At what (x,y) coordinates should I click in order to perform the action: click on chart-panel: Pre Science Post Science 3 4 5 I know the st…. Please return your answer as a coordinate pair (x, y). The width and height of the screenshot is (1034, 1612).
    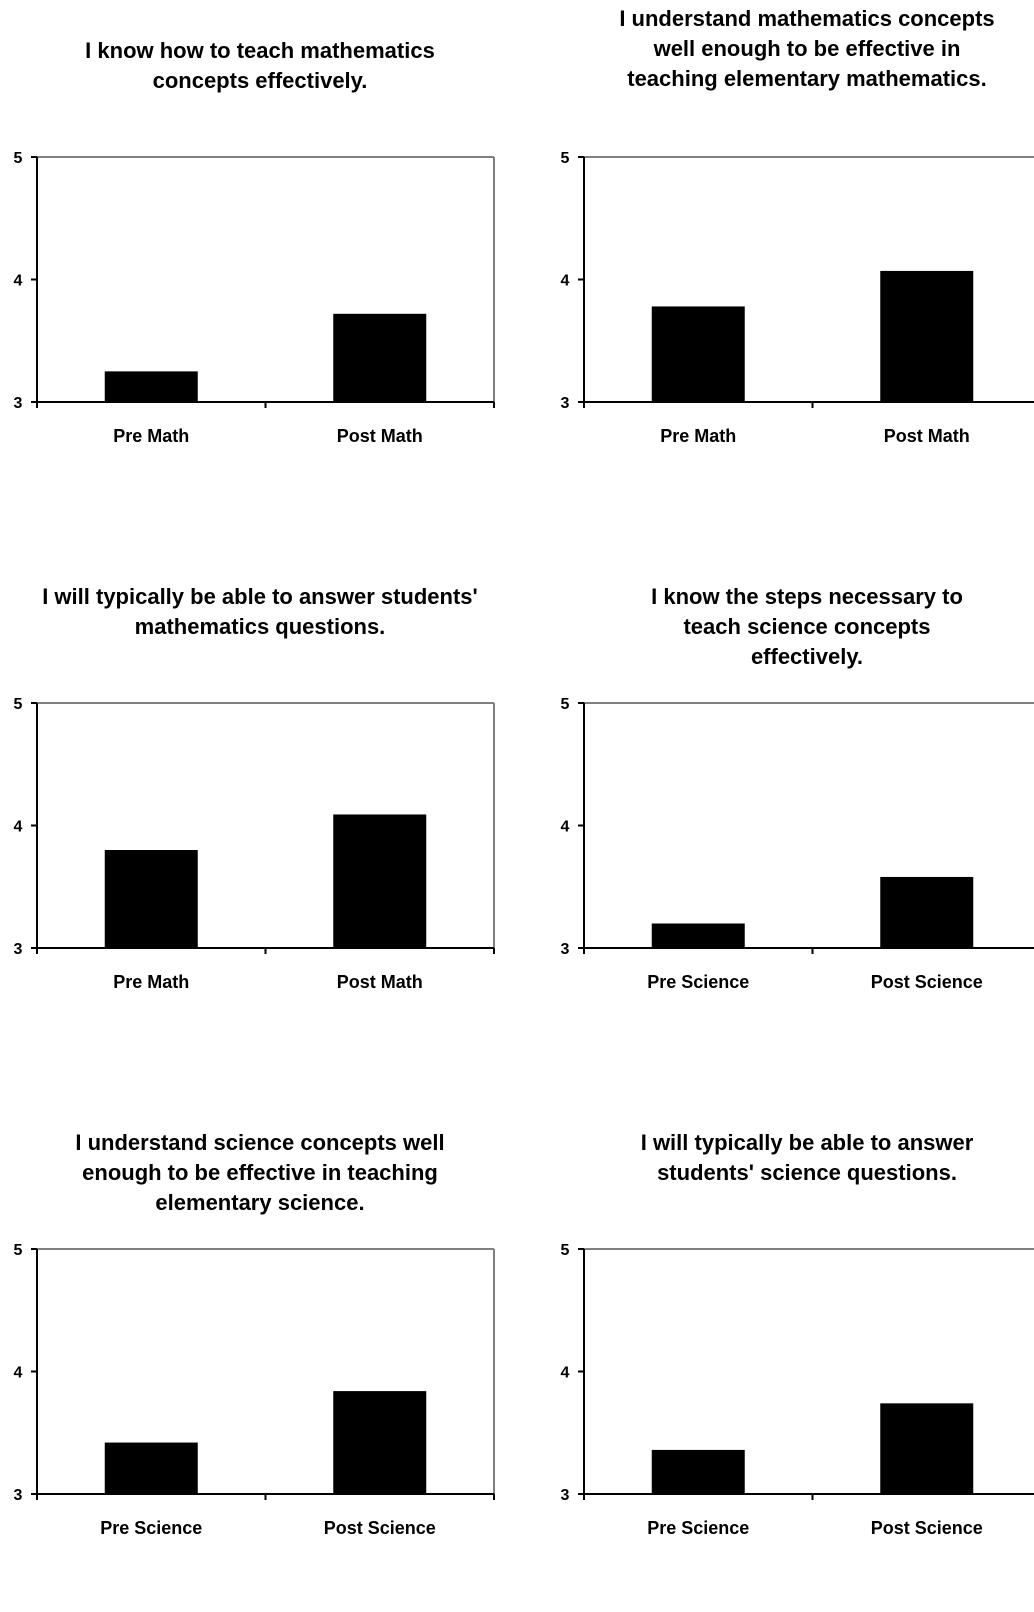
    Looking at the image, I should click on (795, 806).